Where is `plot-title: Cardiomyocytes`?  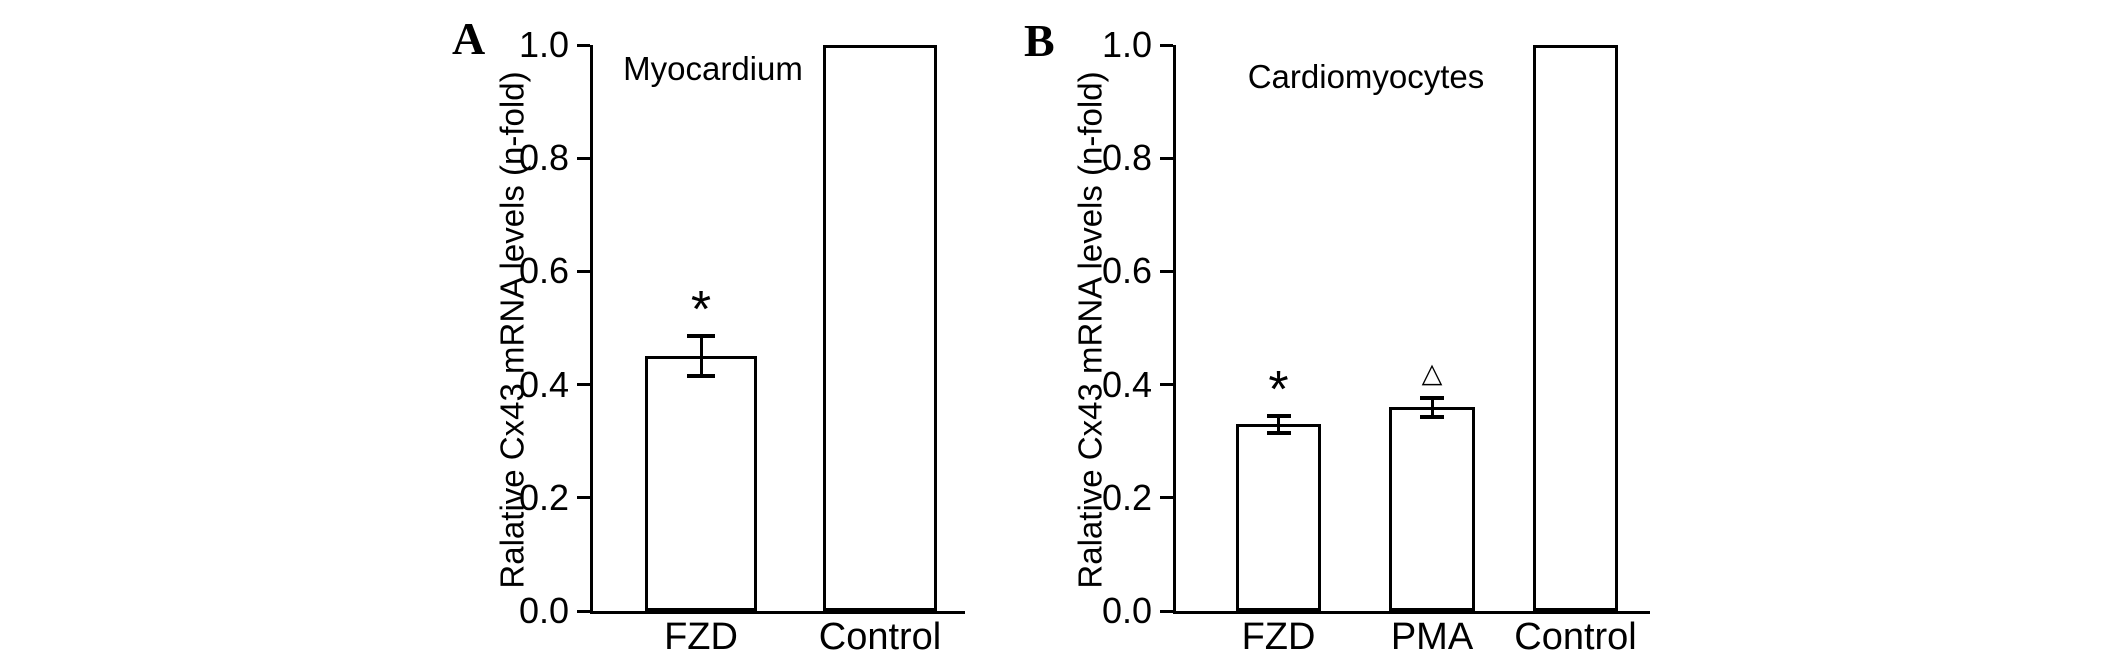 plot-title: Cardiomyocytes is located at coordinates (1366, 76).